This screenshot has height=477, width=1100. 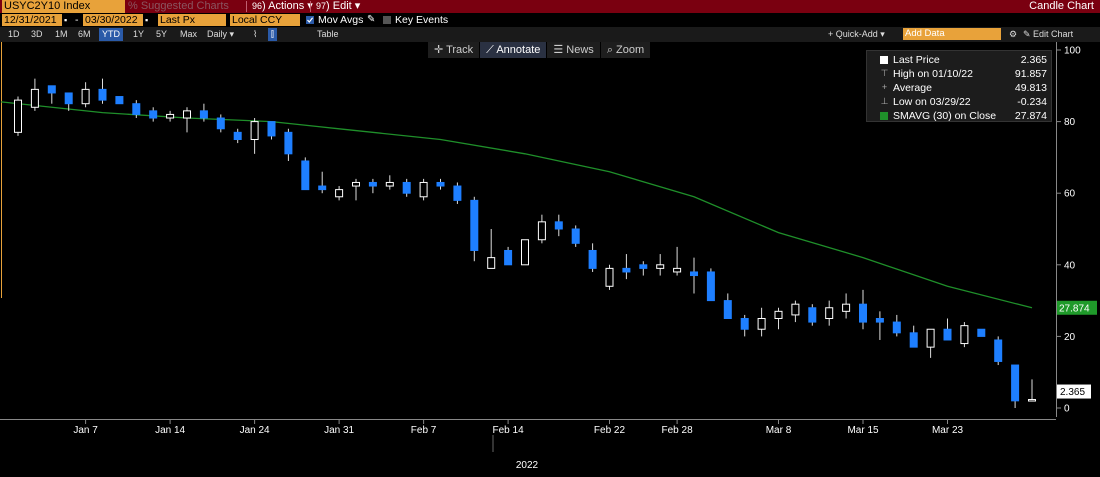 What do you see at coordinates (1067, 409) in the screenshot?
I see `y-tick-label: 0` at bounding box center [1067, 409].